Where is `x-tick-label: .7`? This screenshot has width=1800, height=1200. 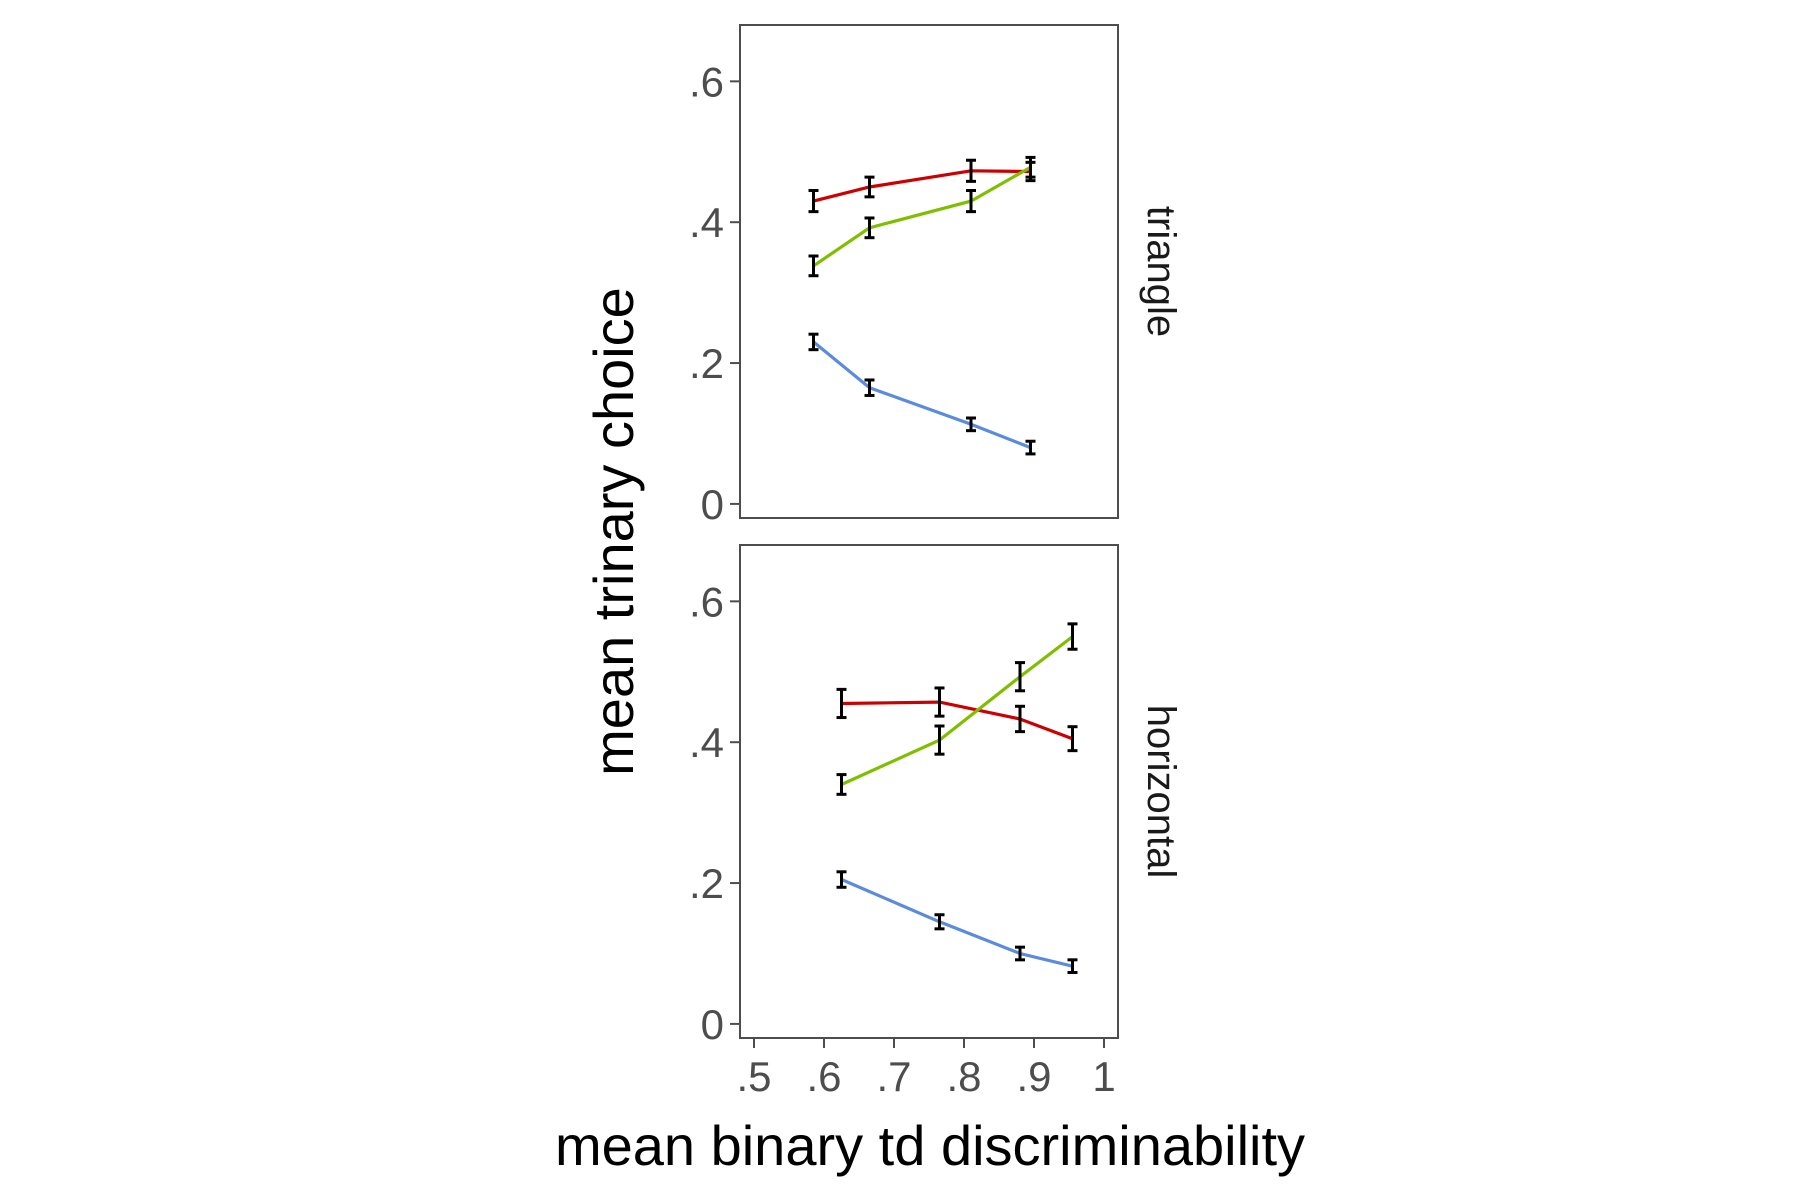
x-tick-label: .7 is located at coordinates (893, 1076).